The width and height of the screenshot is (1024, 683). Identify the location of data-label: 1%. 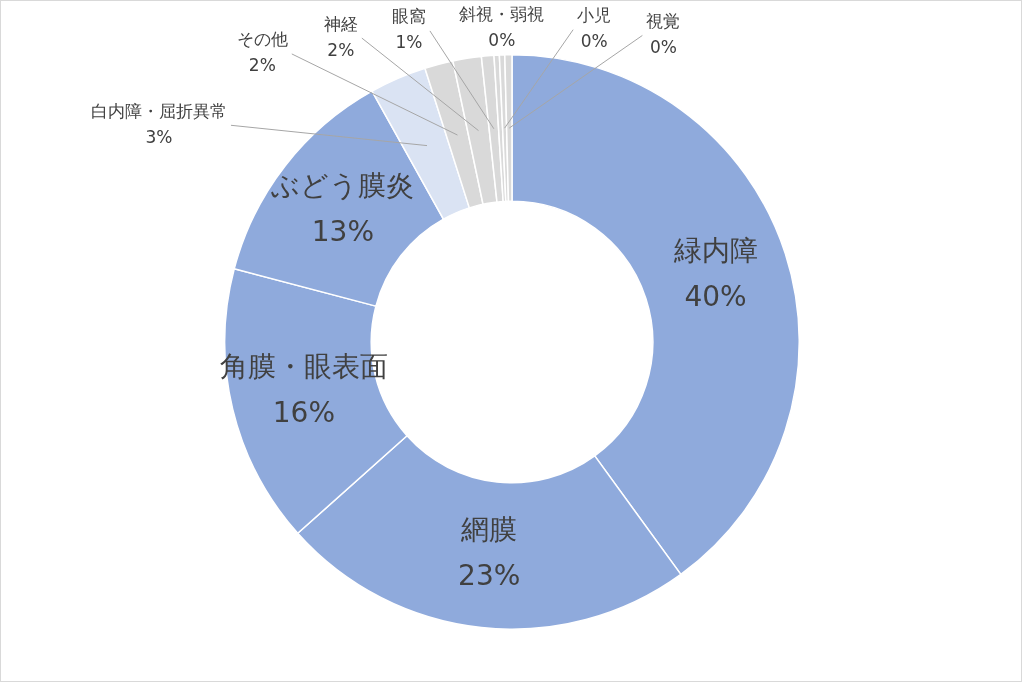
(409, 42).